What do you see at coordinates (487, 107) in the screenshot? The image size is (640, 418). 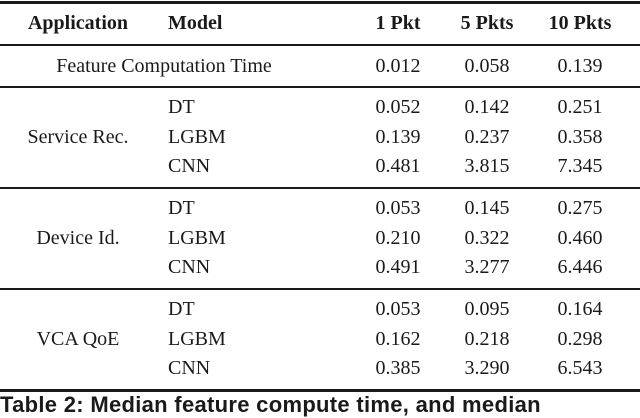 I see `time-value: 0.142` at bounding box center [487, 107].